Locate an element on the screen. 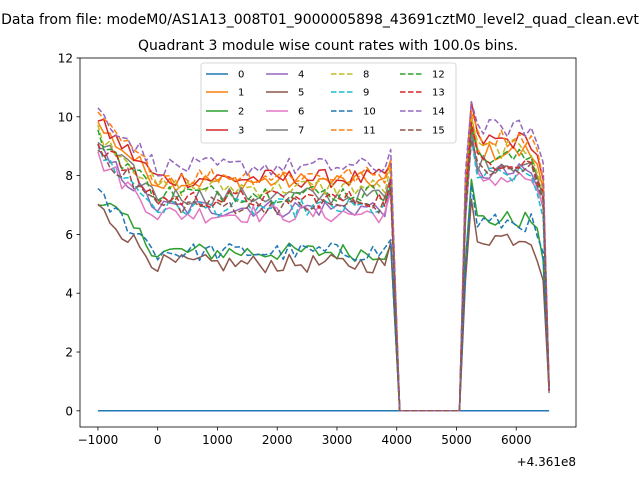  x-tick-label: −1000 is located at coordinates (98, 440).